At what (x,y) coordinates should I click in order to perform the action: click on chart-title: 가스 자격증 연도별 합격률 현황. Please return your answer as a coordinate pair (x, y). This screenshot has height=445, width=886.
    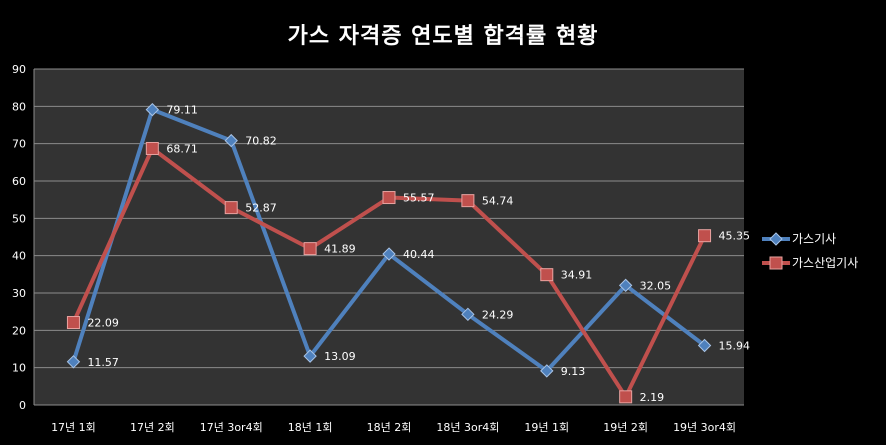
    Looking at the image, I should click on (443, 36).